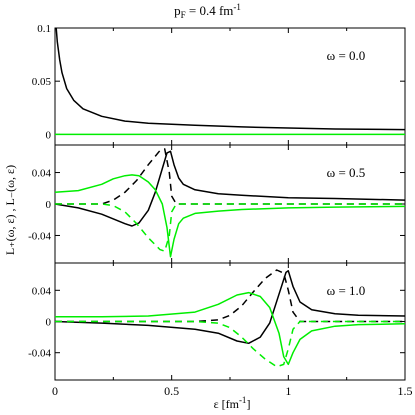 The width and height of the screenshot is (415, 415). What do you see at coordinates (346, 172) in the screenshot?
I see `panel-annotation: ω = 0.5` at bounding box center [346, 172].